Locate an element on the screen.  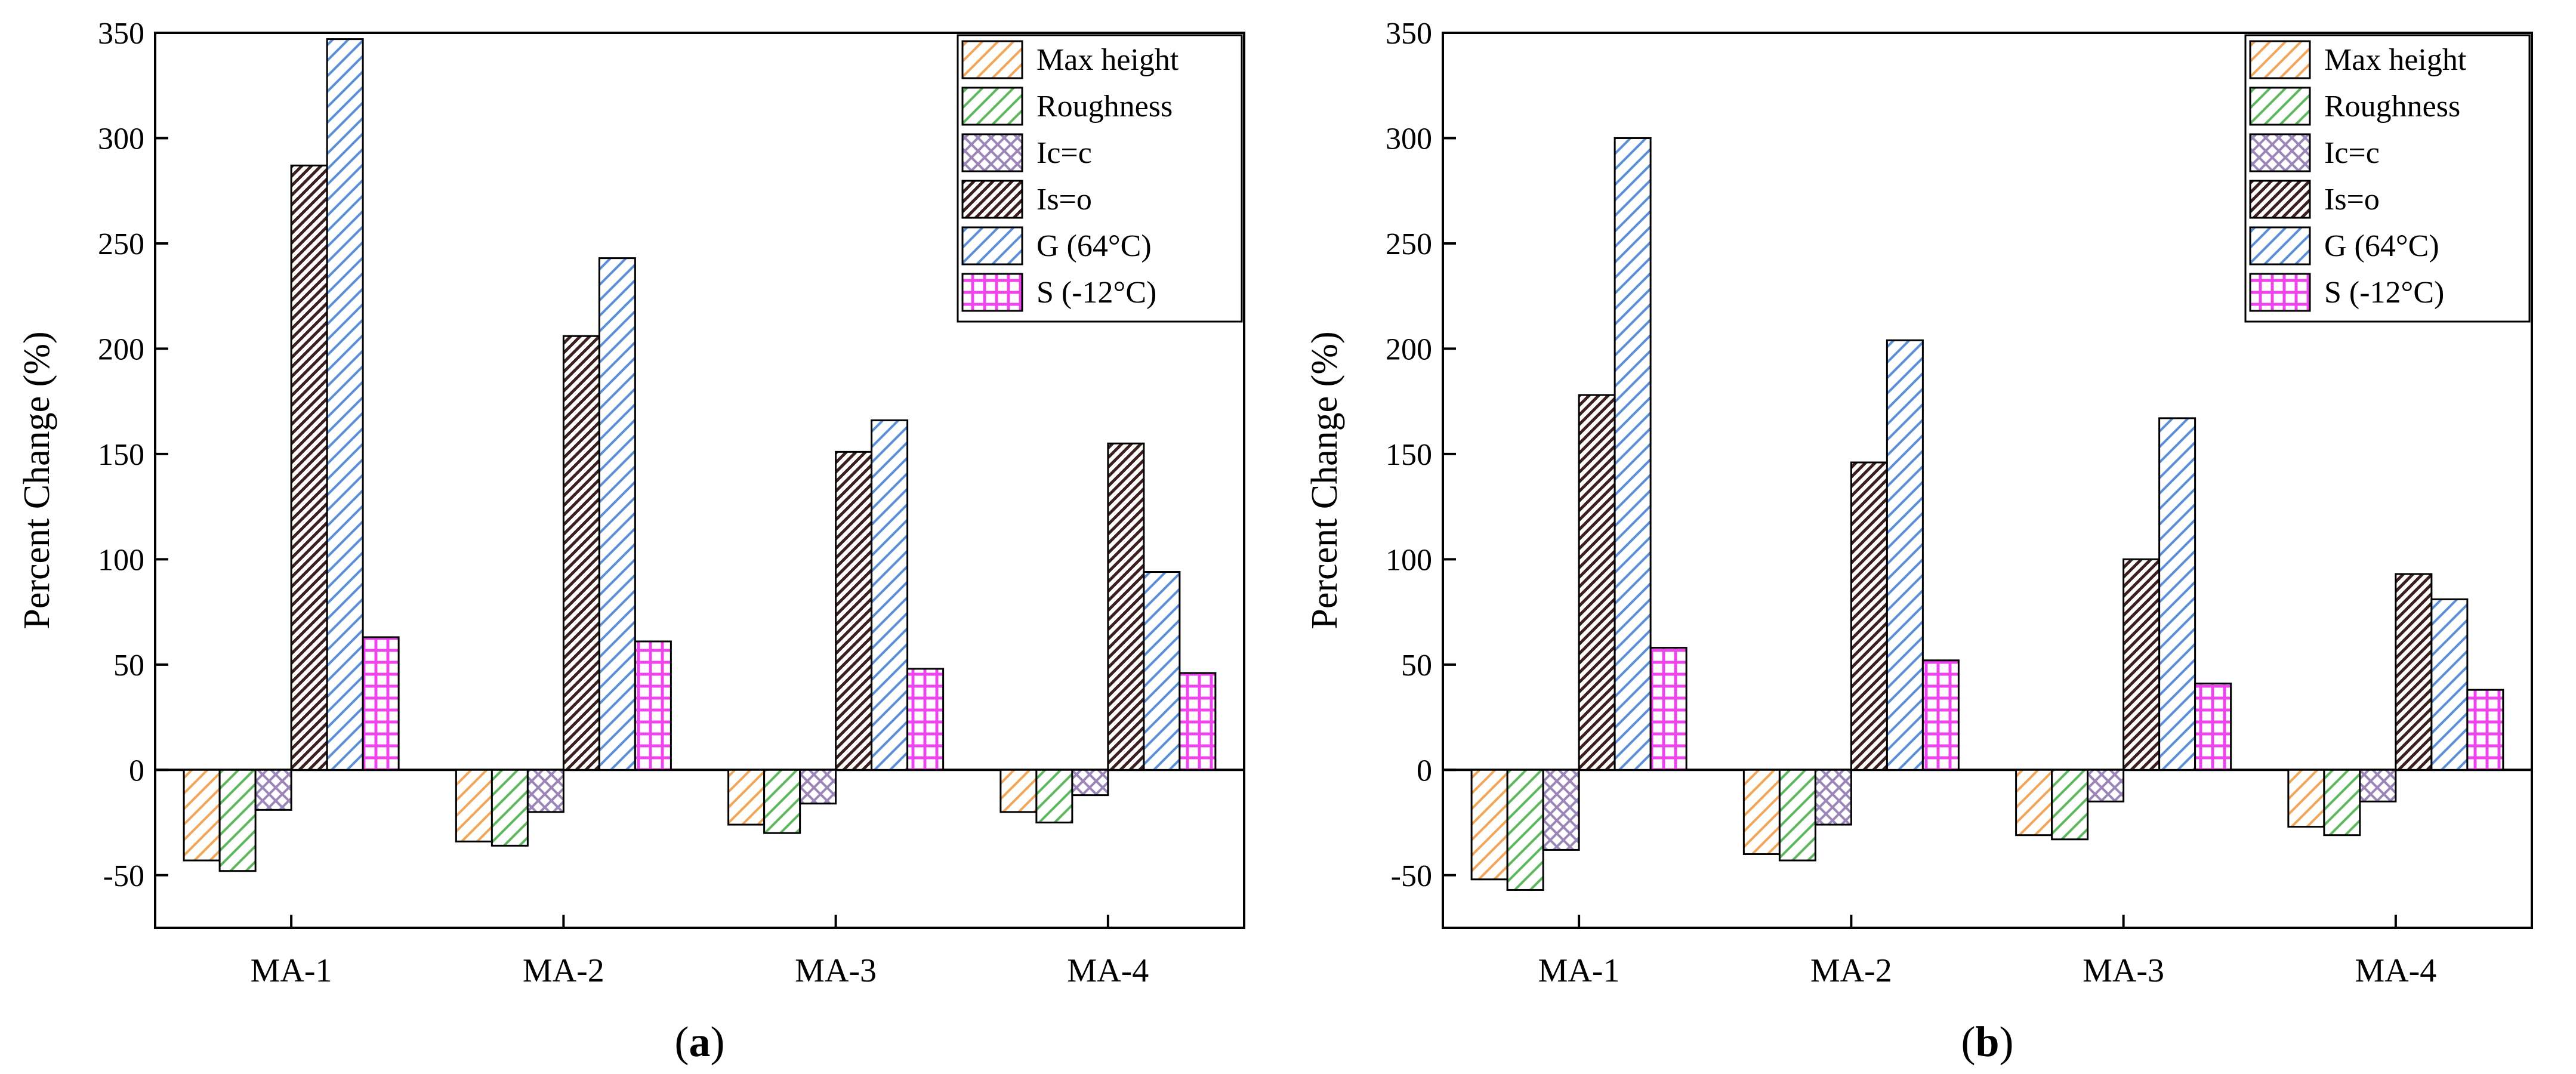
legend-label-g-64-c: G (64°C) is located at coordinates (2382, 246).